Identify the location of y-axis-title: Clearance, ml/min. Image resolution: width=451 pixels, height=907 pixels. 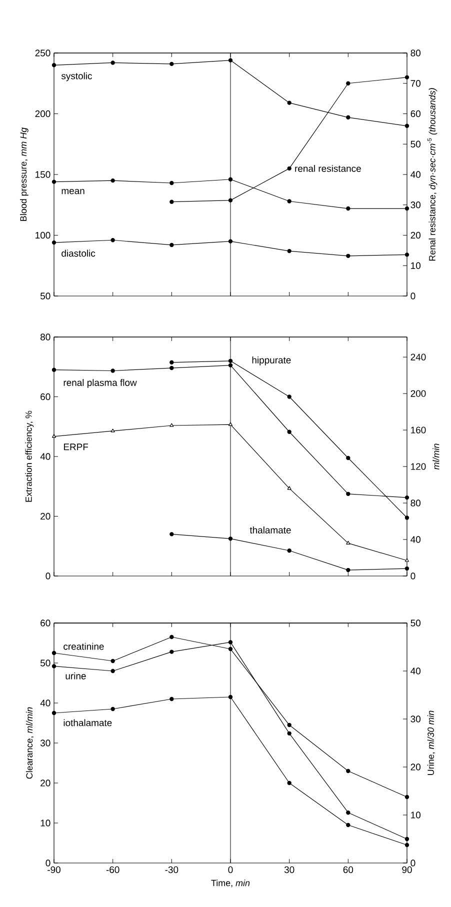
(30, 743).